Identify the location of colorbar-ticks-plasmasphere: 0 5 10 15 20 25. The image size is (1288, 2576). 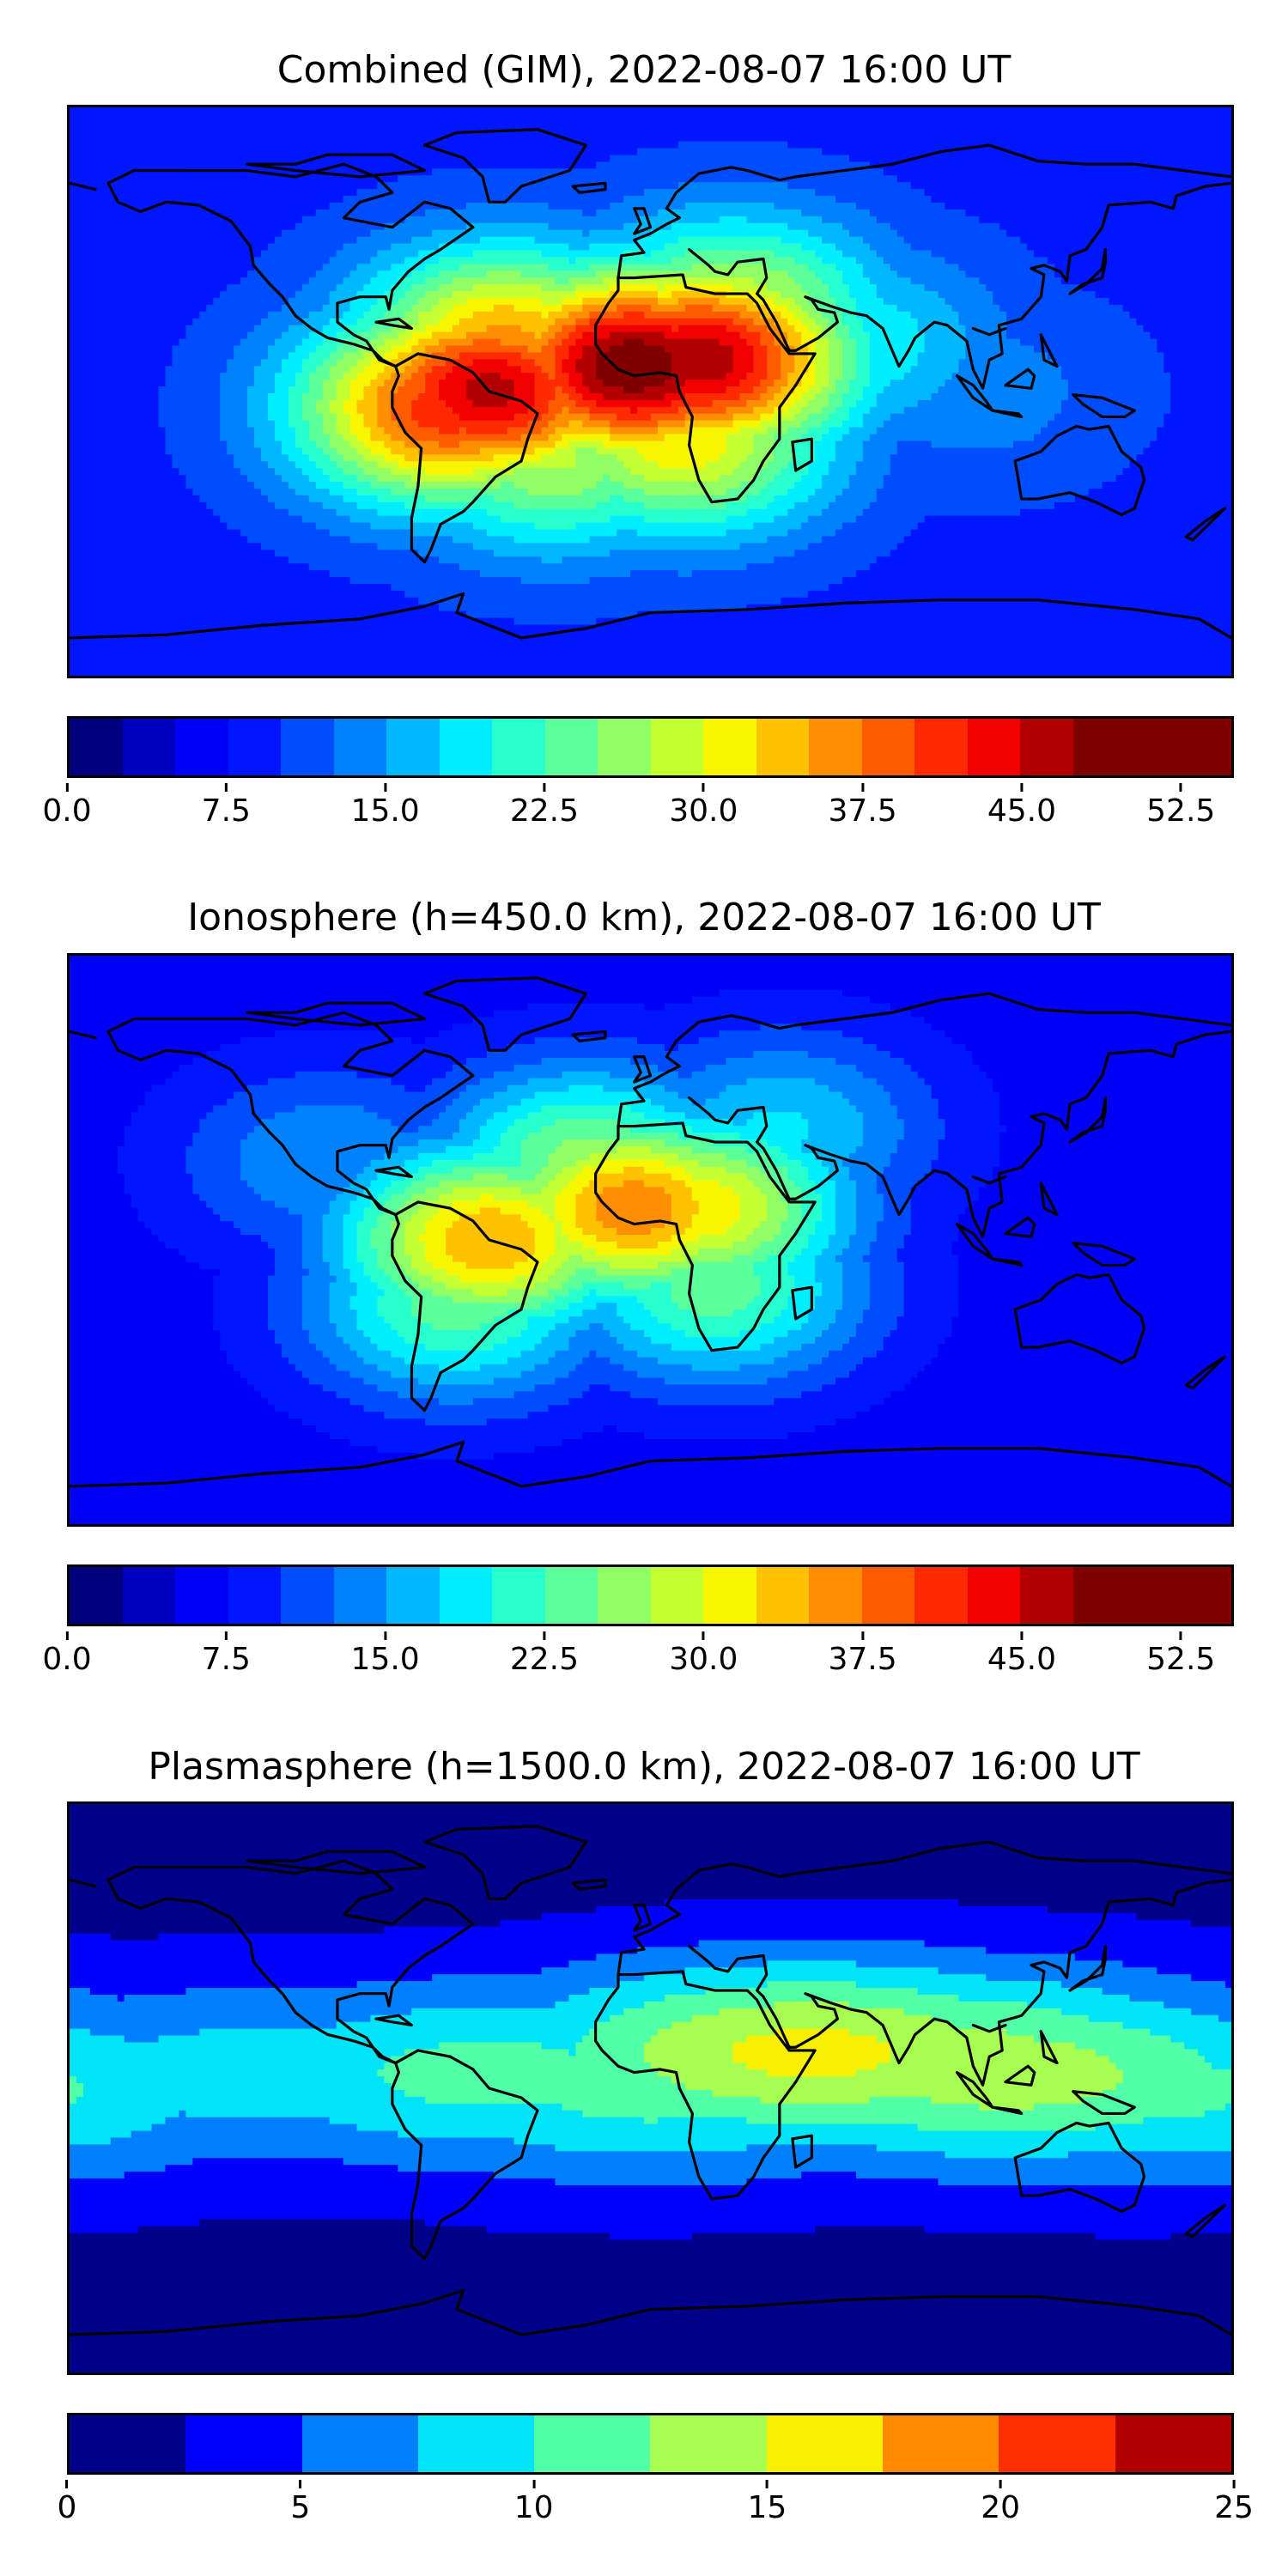
(656, 2516).